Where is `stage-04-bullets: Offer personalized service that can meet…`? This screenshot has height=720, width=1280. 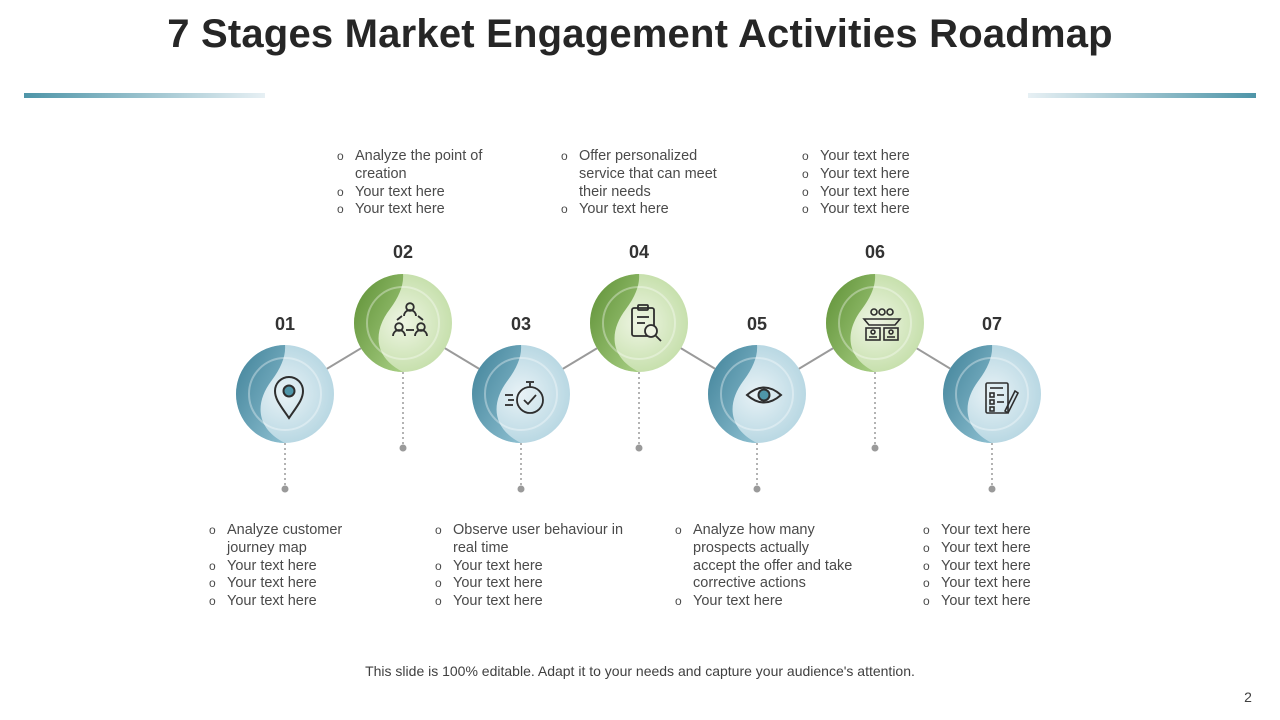 stage-04-bullets: Offer personalized service that can meet… is located at coordinates (651, 183).